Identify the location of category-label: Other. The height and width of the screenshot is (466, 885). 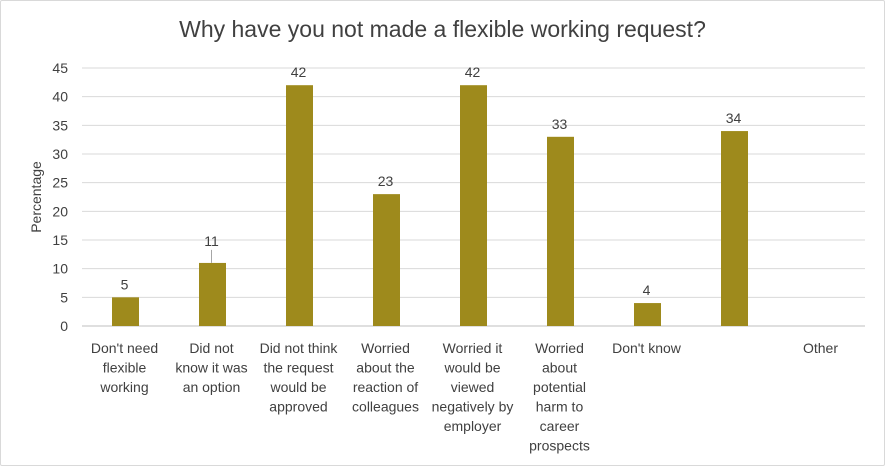
(820, 348).